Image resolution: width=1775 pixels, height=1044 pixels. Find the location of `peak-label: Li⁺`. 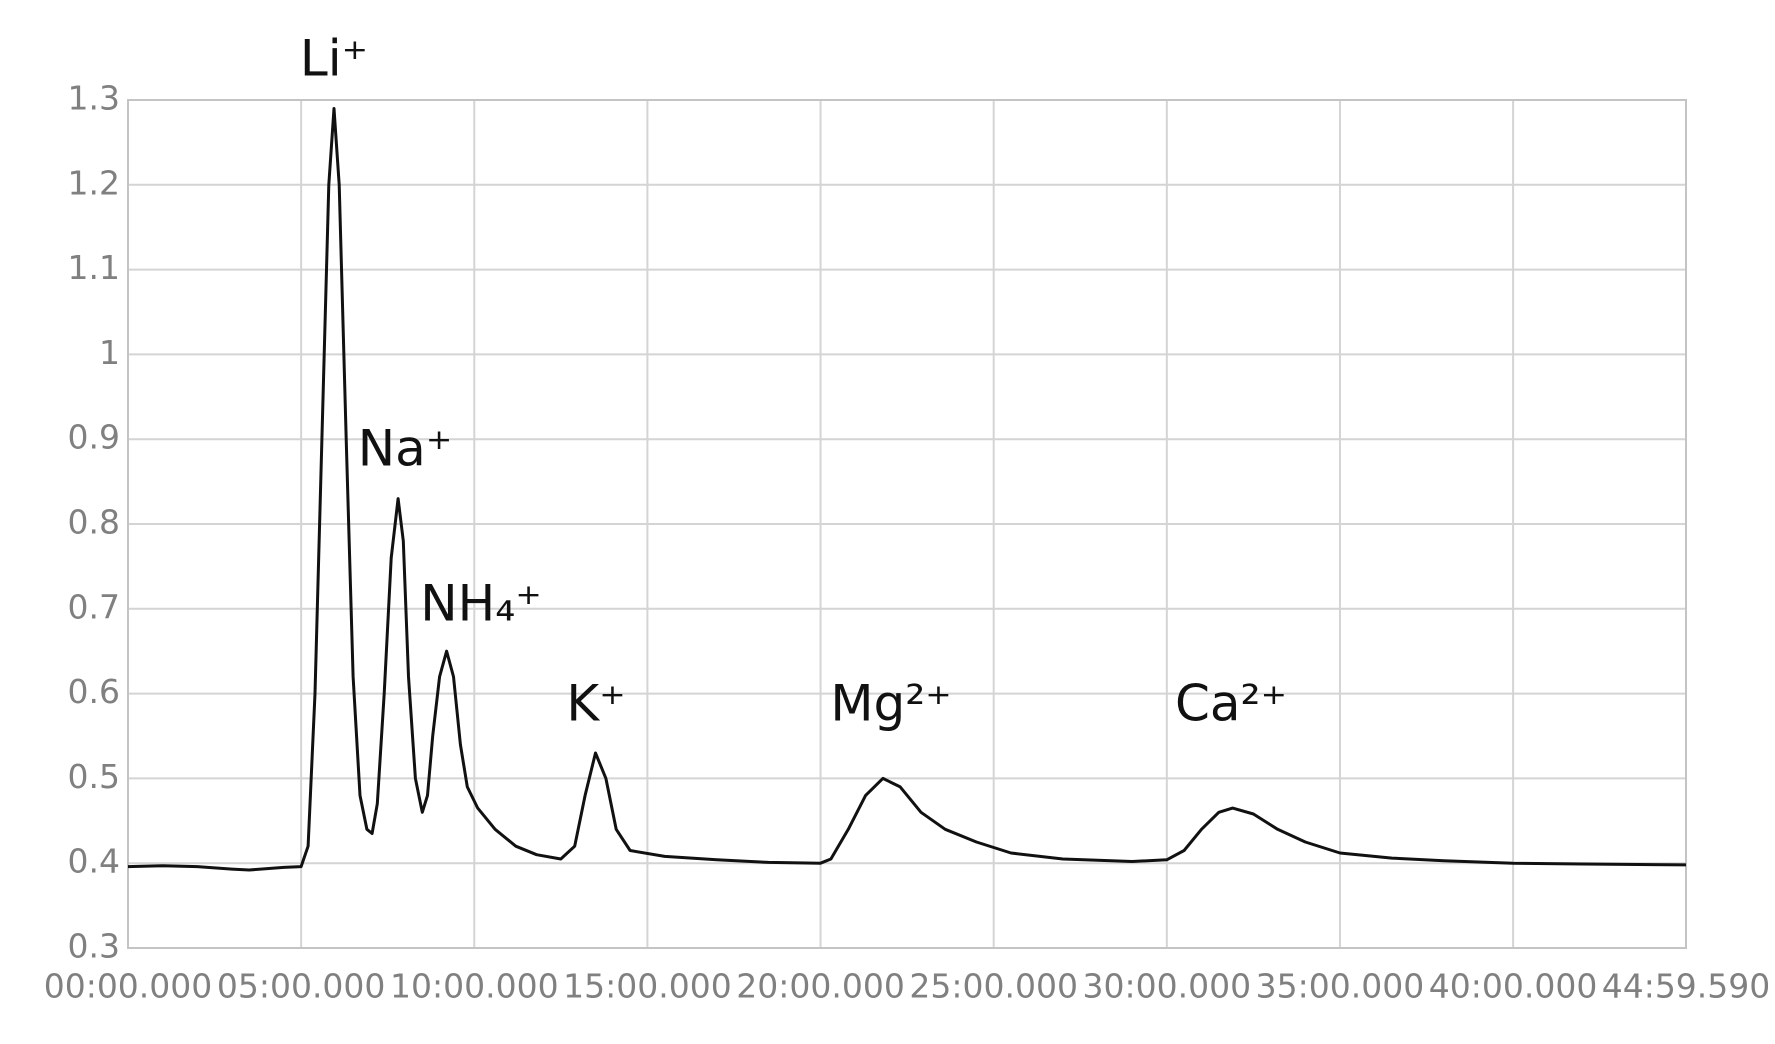

peak-label: Li⁺ is located at coordinates (334, 59).